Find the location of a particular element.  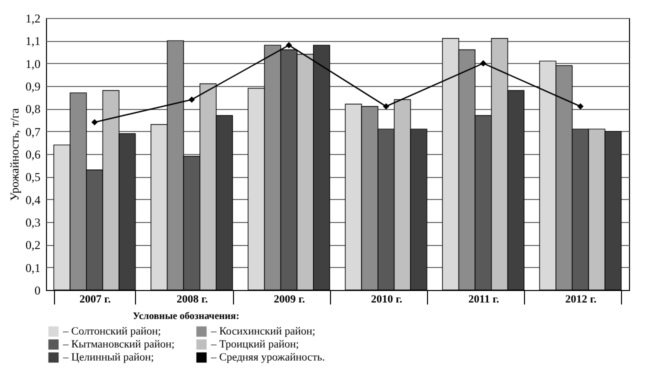

legend-label: – Кытмановский район; is located at coordinates (118, 344).